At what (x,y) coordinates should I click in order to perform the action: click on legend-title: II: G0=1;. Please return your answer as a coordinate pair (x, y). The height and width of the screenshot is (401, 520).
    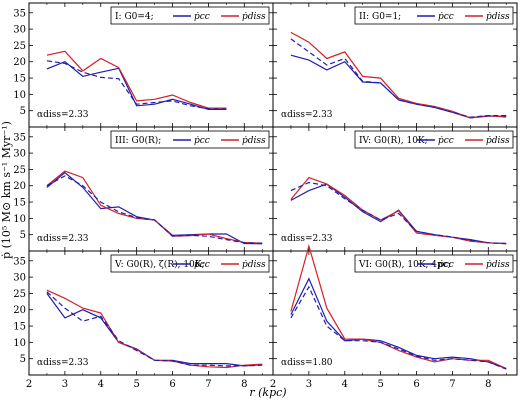
    Looking at the image, I should click on (380, 17).